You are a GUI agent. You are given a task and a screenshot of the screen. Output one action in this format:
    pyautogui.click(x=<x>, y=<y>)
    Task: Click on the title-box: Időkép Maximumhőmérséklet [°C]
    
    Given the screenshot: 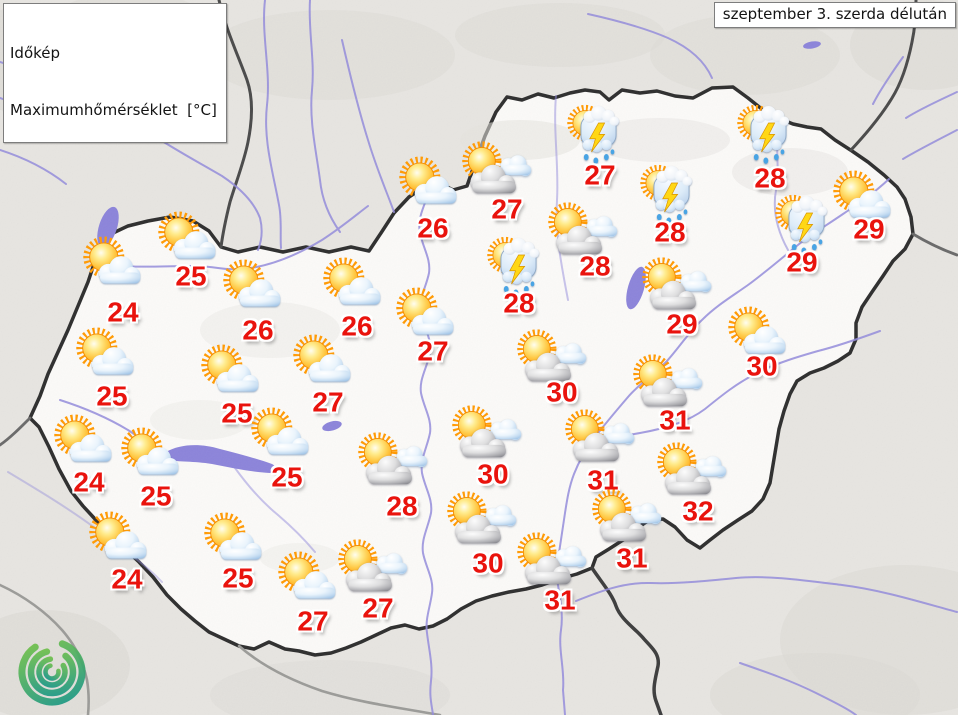 What is the action you would take?
    pyautogui.click(x=115, y=73)
    